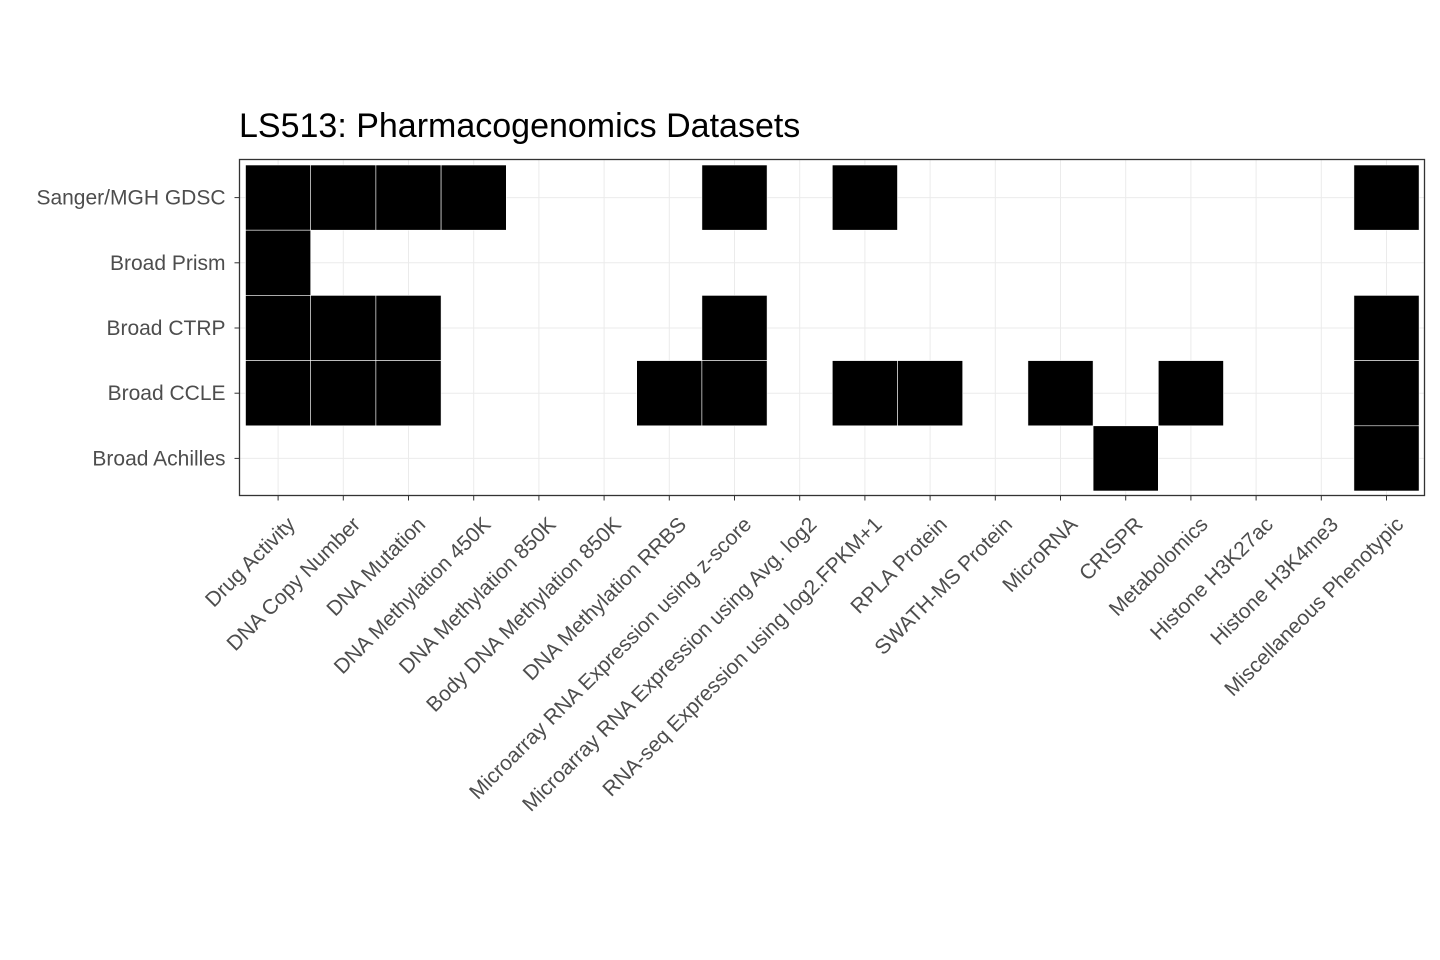 The width and height of the screenshot is (1440, 960). I want to click on y-tick-label: Broad Prism, so click(168, 263).